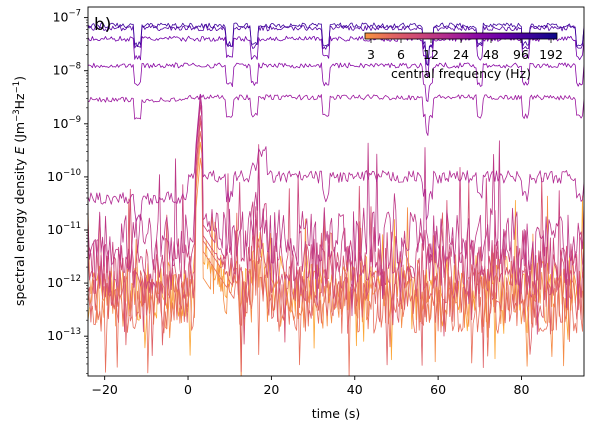 The width and height of the screenshot is (592, 432). I want to click on y-tick-label: 10⁻¹⁰, so click(64, 176).